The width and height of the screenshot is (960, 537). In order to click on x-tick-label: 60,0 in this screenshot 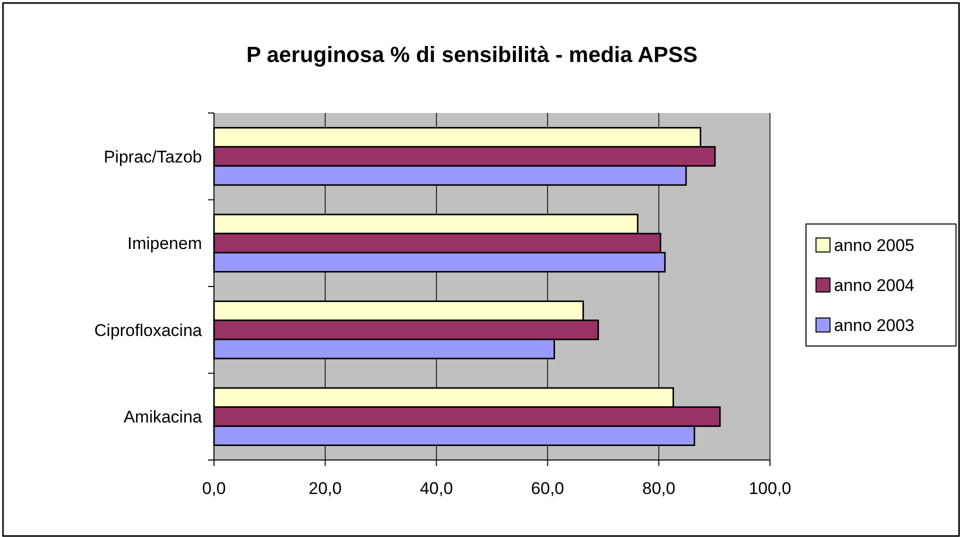, I will do `click(547, 488)`.